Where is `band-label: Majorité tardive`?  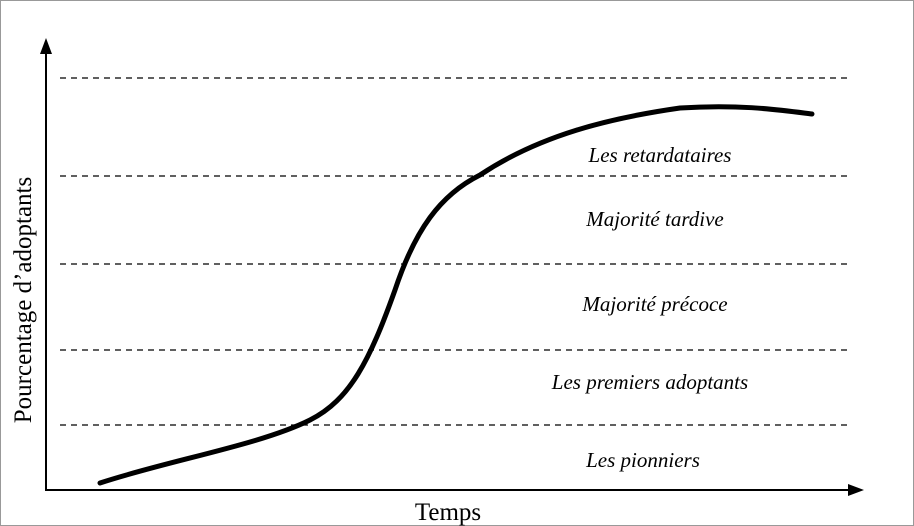 band-label: Majorité tardive is located at coordinates (654, 219).